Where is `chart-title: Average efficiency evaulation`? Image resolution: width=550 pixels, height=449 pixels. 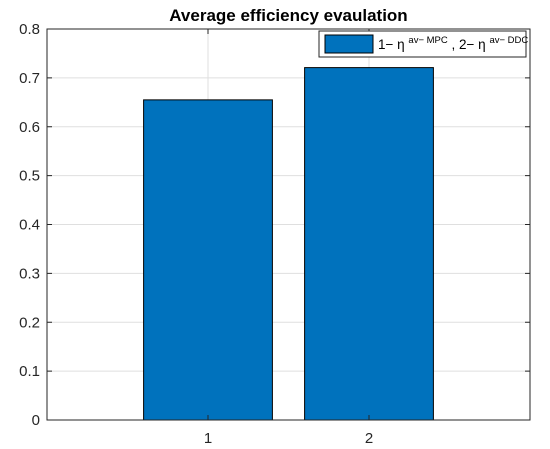 chart-title: Average efficiency evaulation is located at coordinates (288, 15).